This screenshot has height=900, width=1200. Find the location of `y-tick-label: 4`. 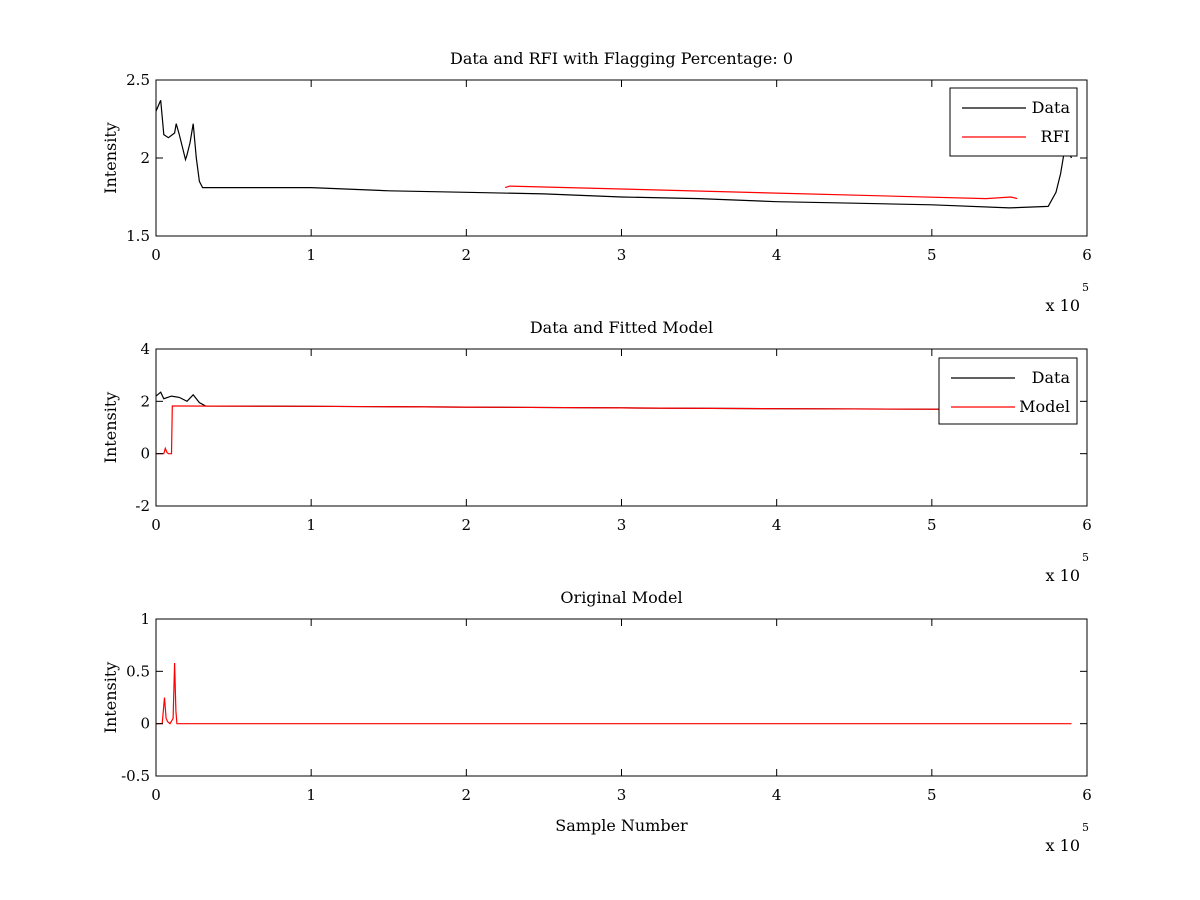

y-tick-label: 4 is located at coordinates (145, 349).